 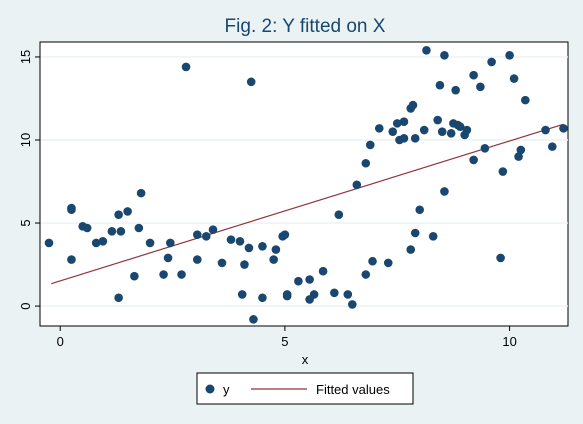 I want to click on chart-title: Fig. 2: Y fitted on X, so click(x=305, y=26).